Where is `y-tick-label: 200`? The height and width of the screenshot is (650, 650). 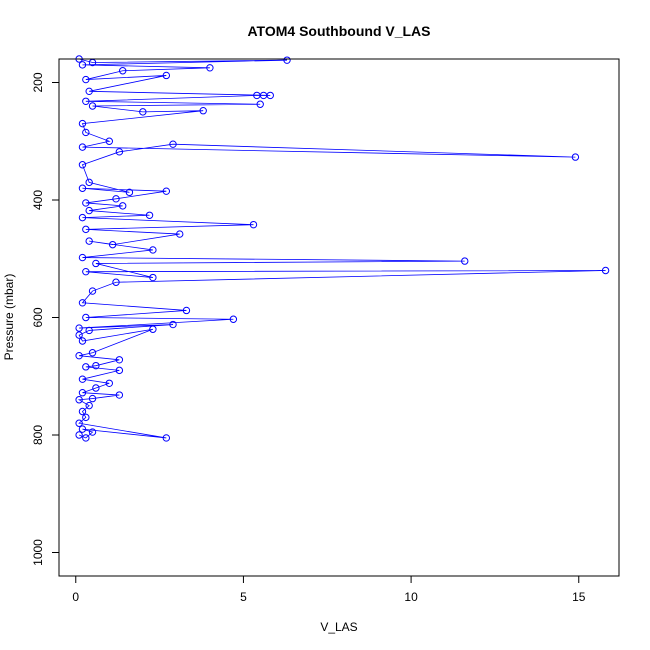
y-tick-label: 200 is located at coordinates (38, 82).